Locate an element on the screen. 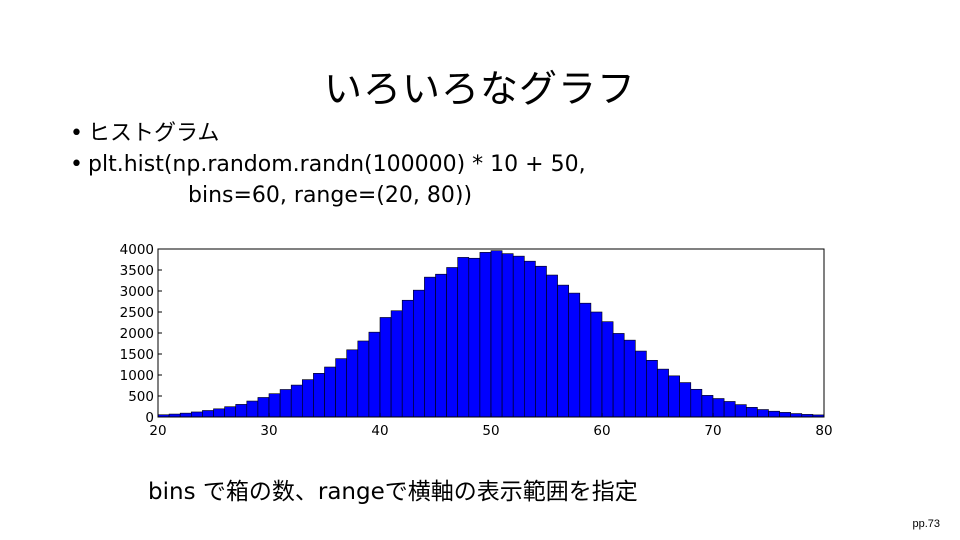  x-tick-label: 70 is located at coordinates (712, 431).